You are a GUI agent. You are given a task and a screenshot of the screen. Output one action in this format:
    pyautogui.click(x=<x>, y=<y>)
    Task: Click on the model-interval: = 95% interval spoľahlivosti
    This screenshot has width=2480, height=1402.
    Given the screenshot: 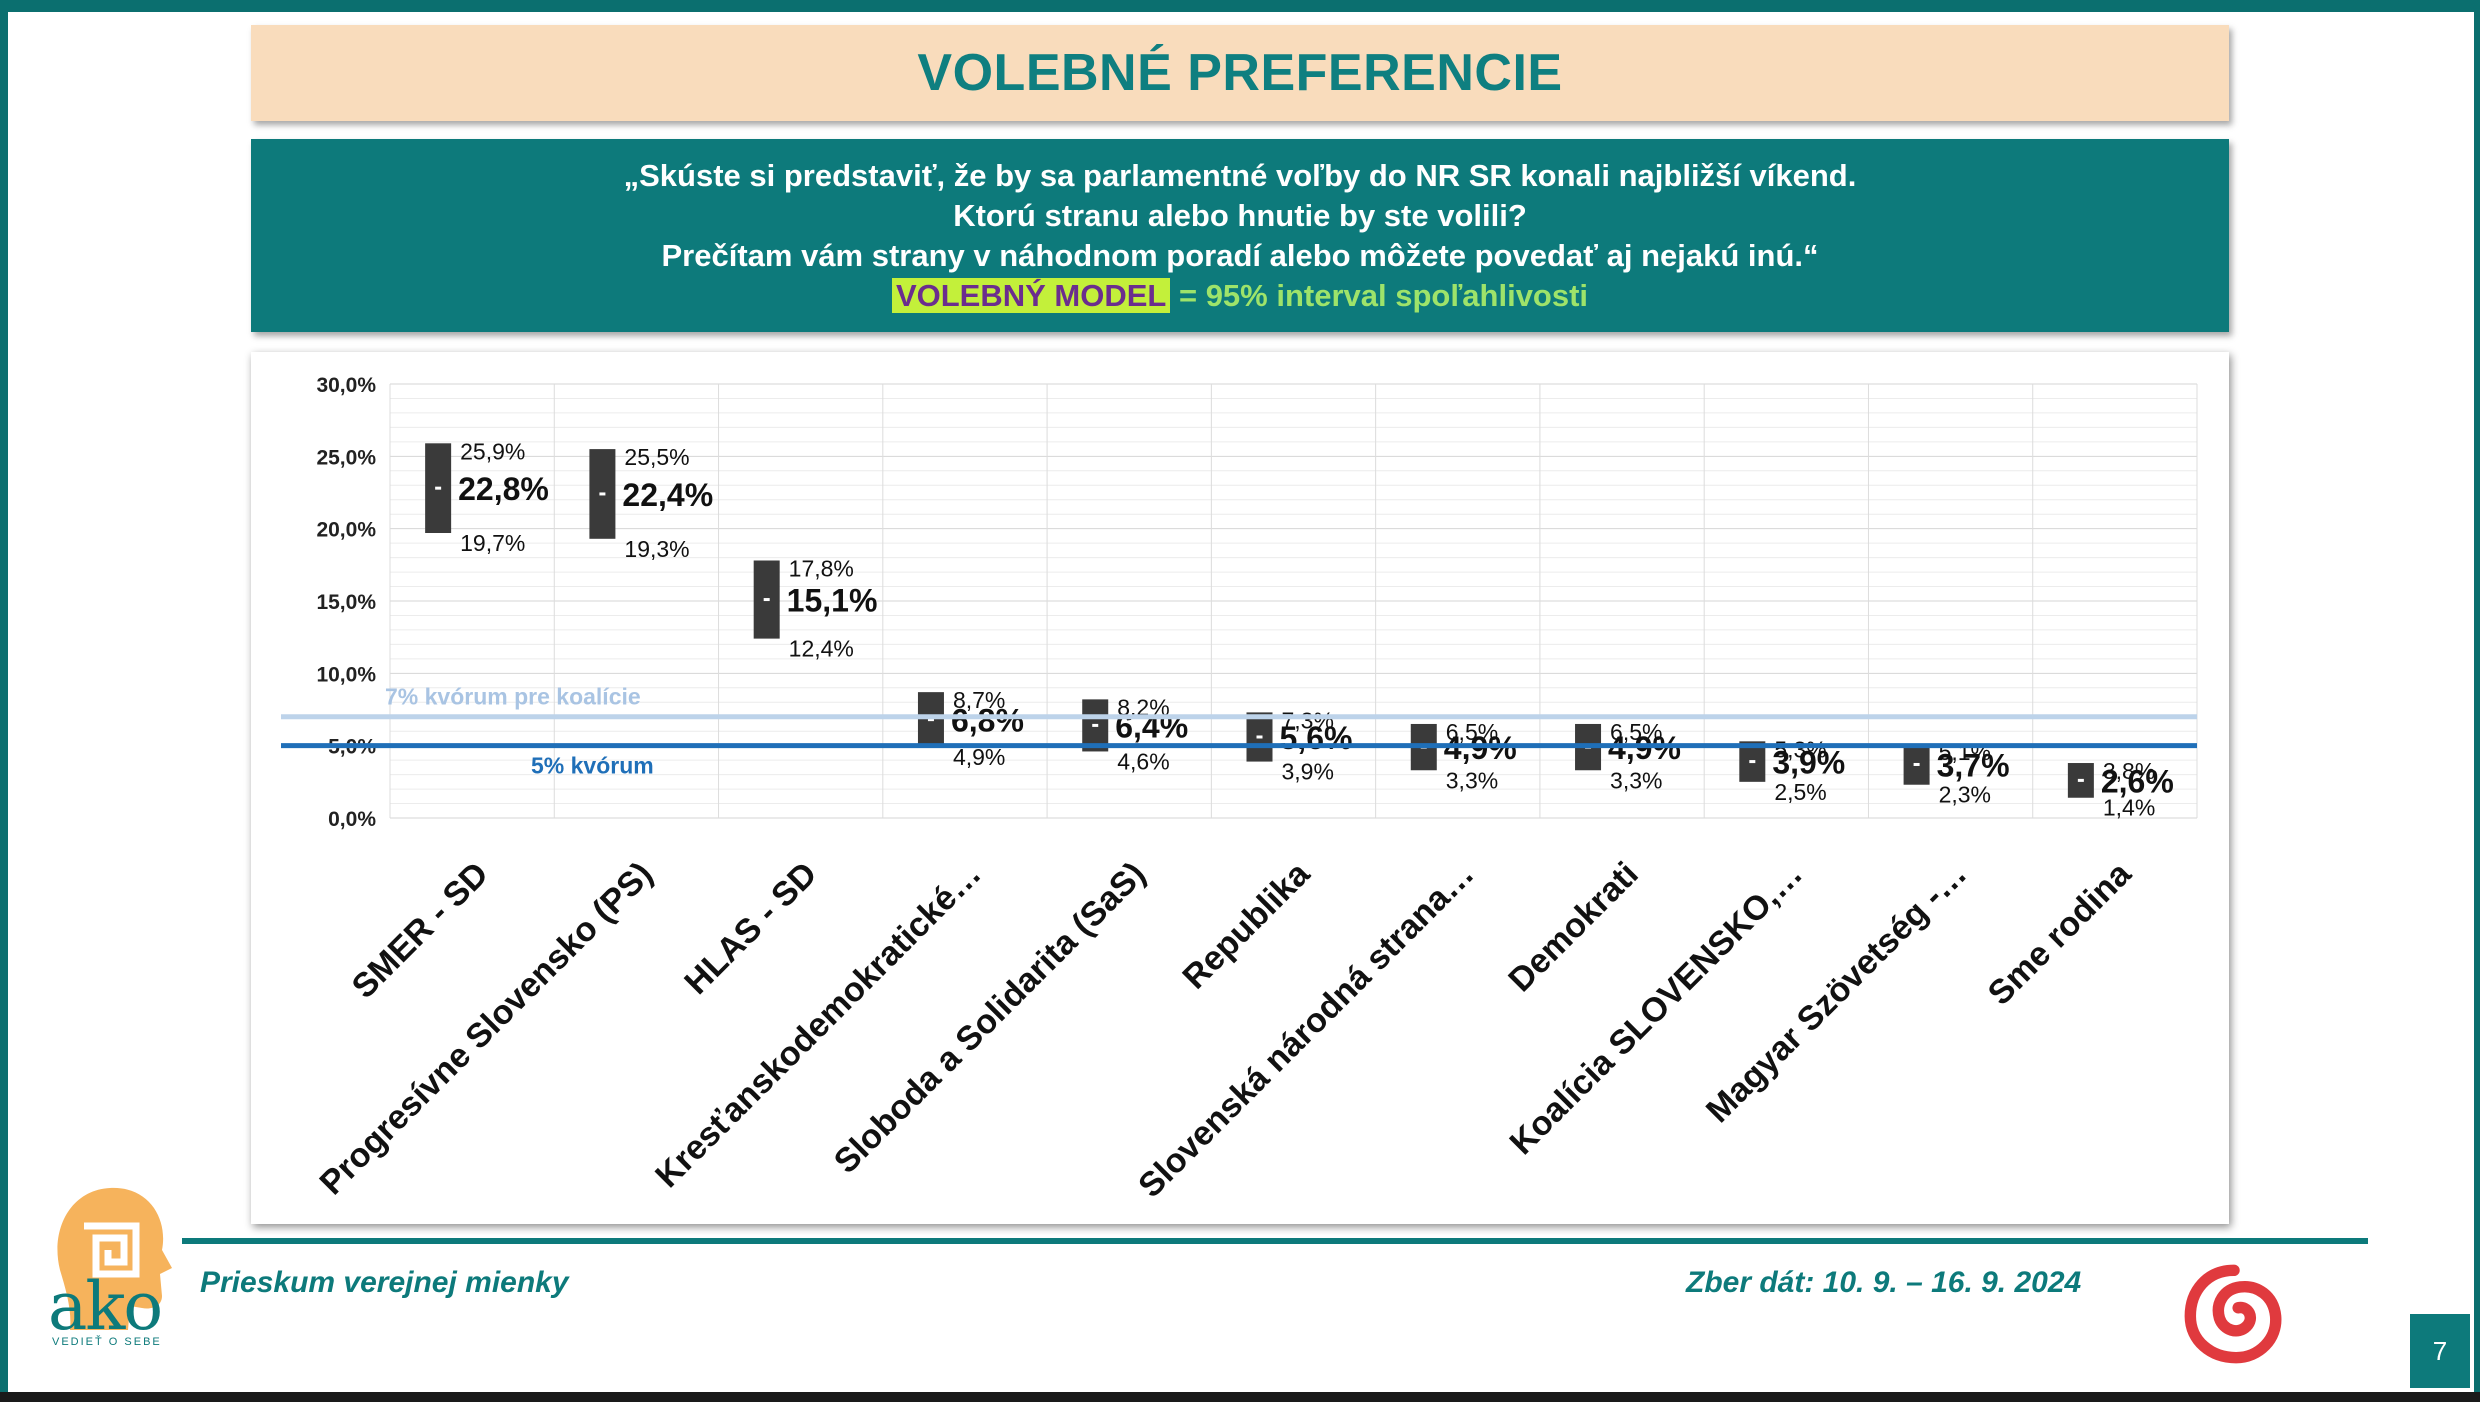 What is the action you would take?
    pyautogui.click(x=1379, y=295)
    